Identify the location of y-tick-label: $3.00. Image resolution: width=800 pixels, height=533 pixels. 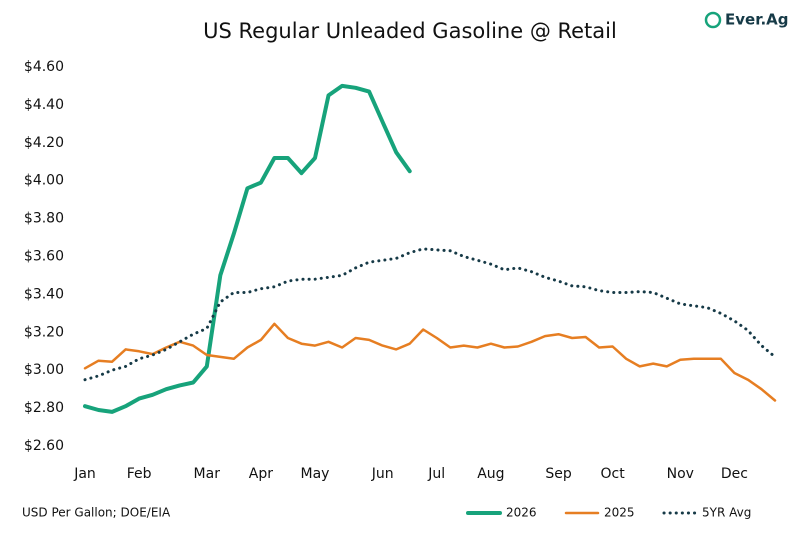
(44, 370).